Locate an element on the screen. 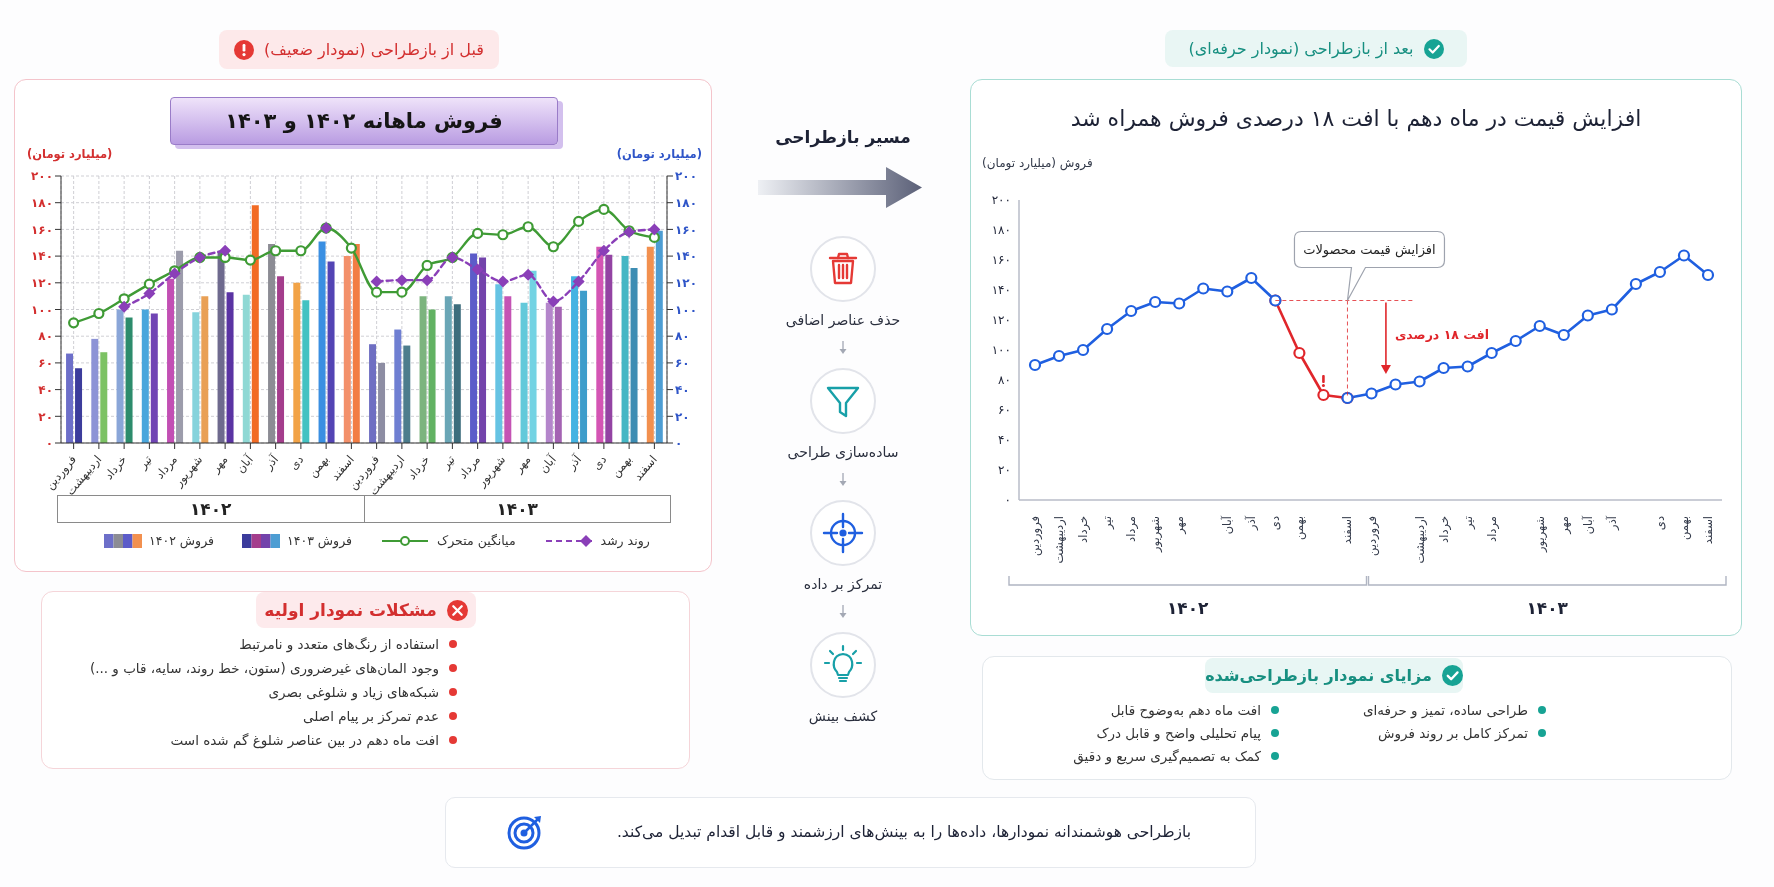 The width and height of the screenshot is (1774, 887). y2-tick-label: ۱۸۰ is located at coordinates (686, 202).